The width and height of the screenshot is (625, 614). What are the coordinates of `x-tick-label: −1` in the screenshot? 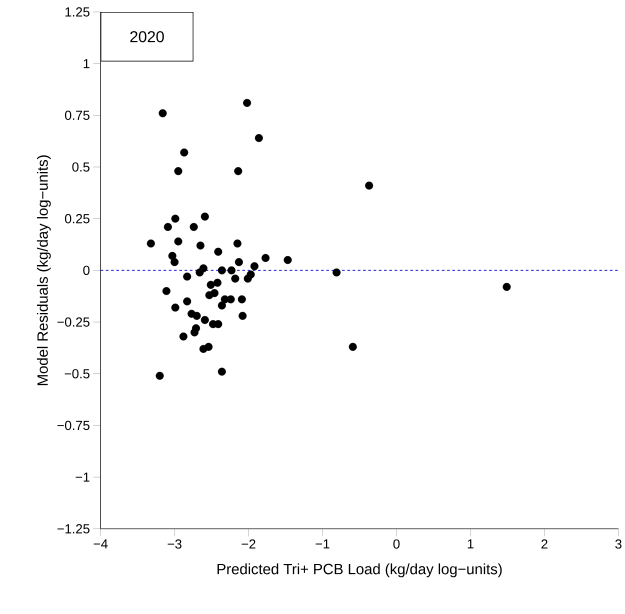 It's located at (323, 543).